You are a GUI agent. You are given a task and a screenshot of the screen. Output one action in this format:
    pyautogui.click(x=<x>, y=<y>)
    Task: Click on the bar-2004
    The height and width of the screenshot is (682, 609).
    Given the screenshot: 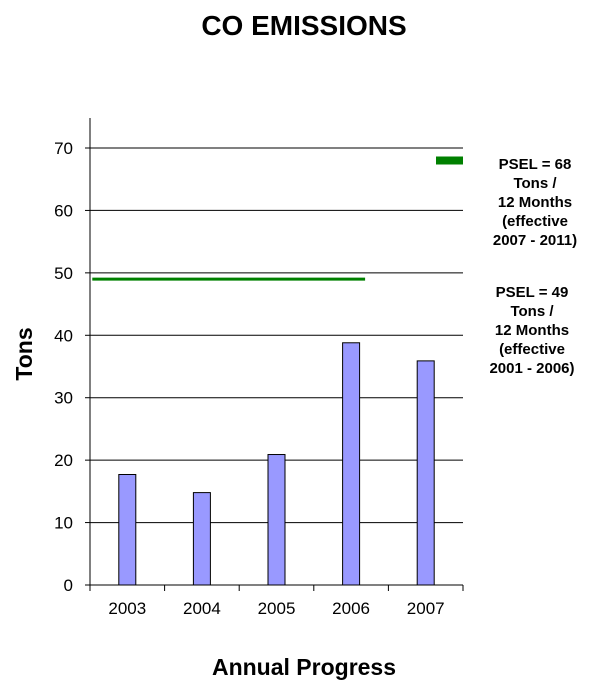 What is the action you would take?
    pyautogui.click(x=201, y=539)
    